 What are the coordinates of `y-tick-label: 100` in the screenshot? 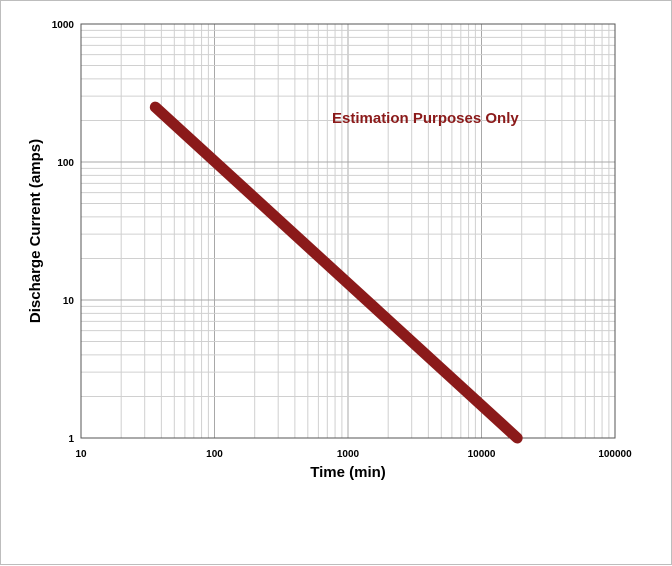 It's located at (65, 163).